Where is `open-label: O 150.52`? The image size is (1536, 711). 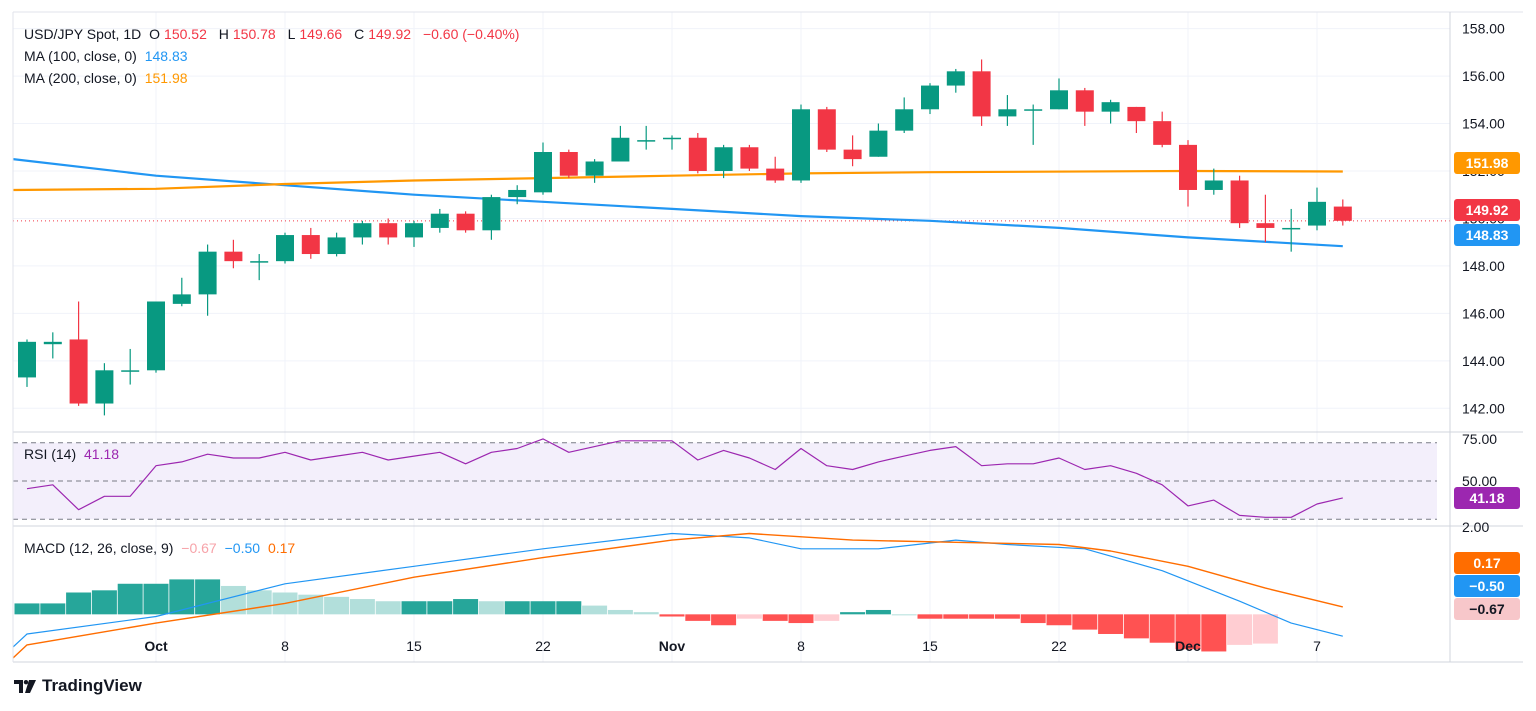
open-label: O 150.52 is located at coordinates (178, 34).